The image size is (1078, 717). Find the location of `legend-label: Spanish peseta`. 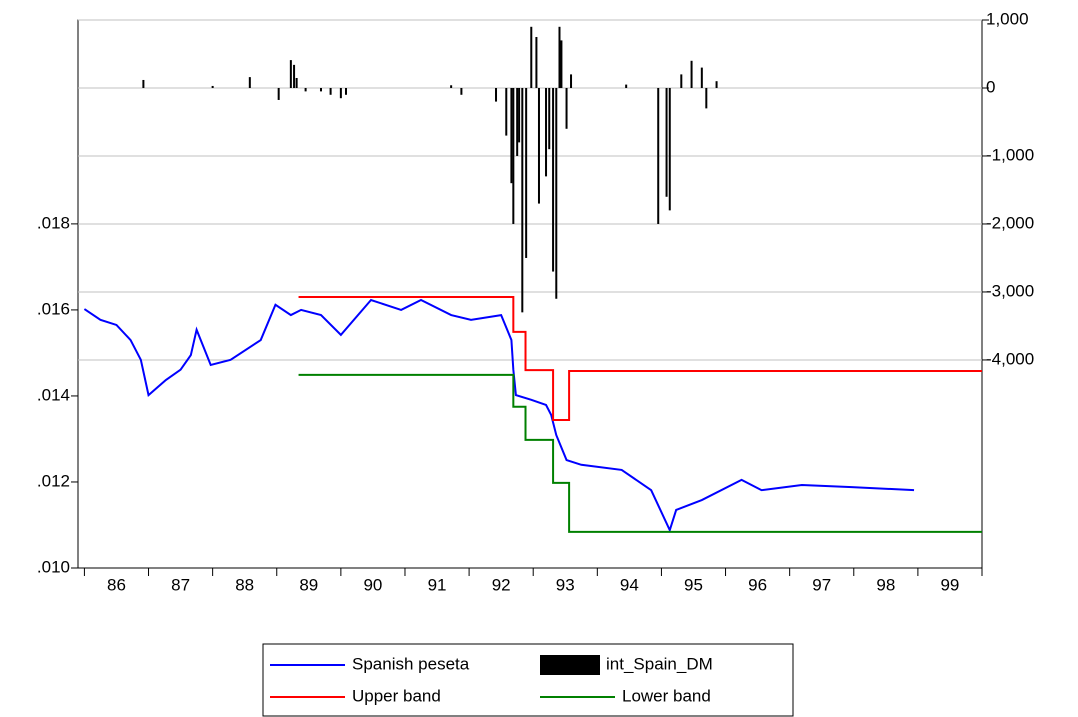

legend-label: Spanish peseta is located at coordinates (411, 663).